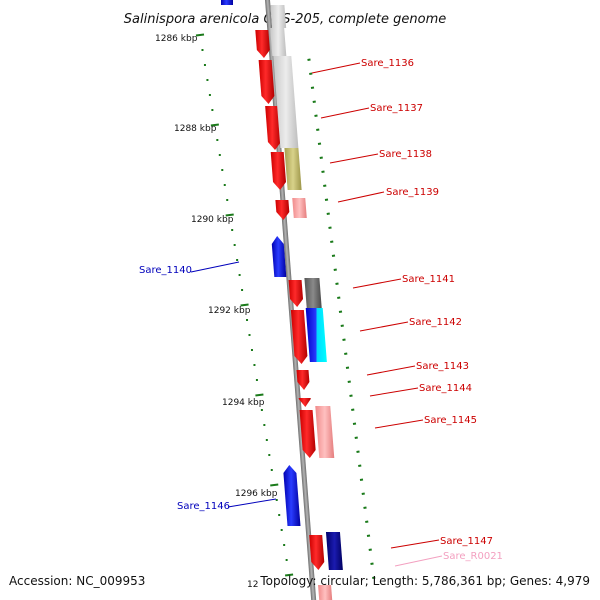 Image resolution: width=600 pixels, height=600 pixels. I want to click on category-box-top, so click(278, 16).